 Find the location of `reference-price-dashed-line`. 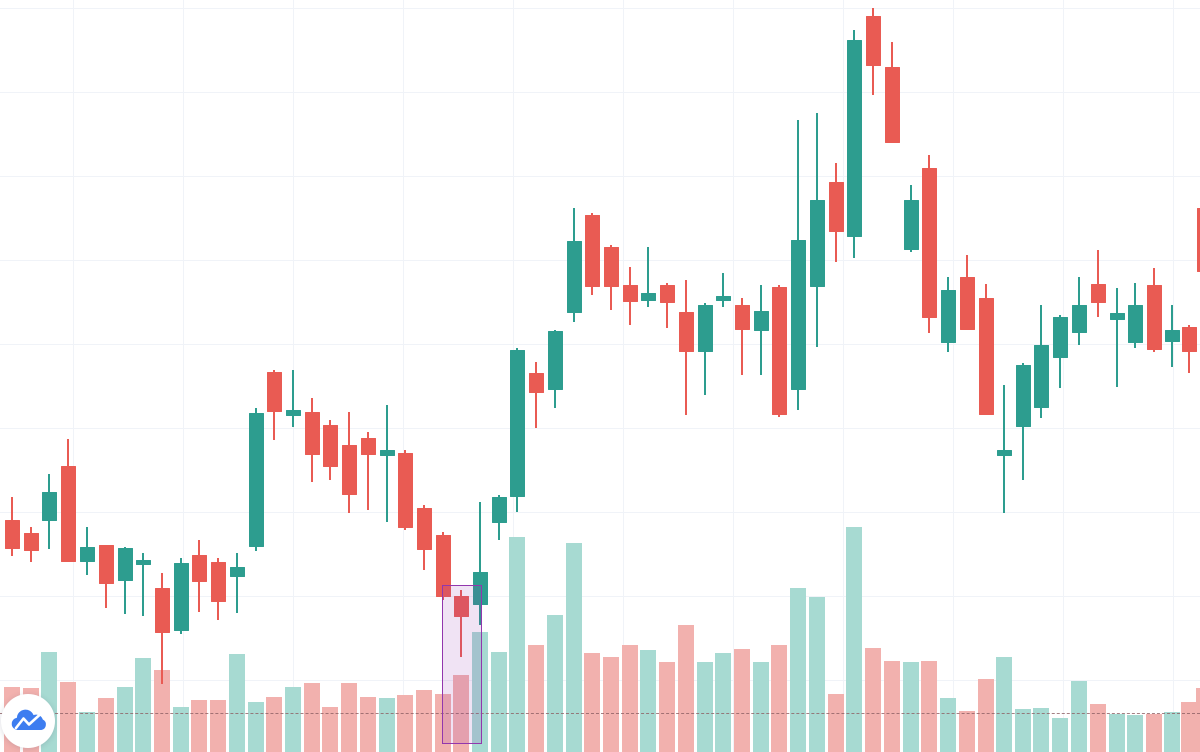

reference-price-dashed-line is located at coordinates (600, 713).